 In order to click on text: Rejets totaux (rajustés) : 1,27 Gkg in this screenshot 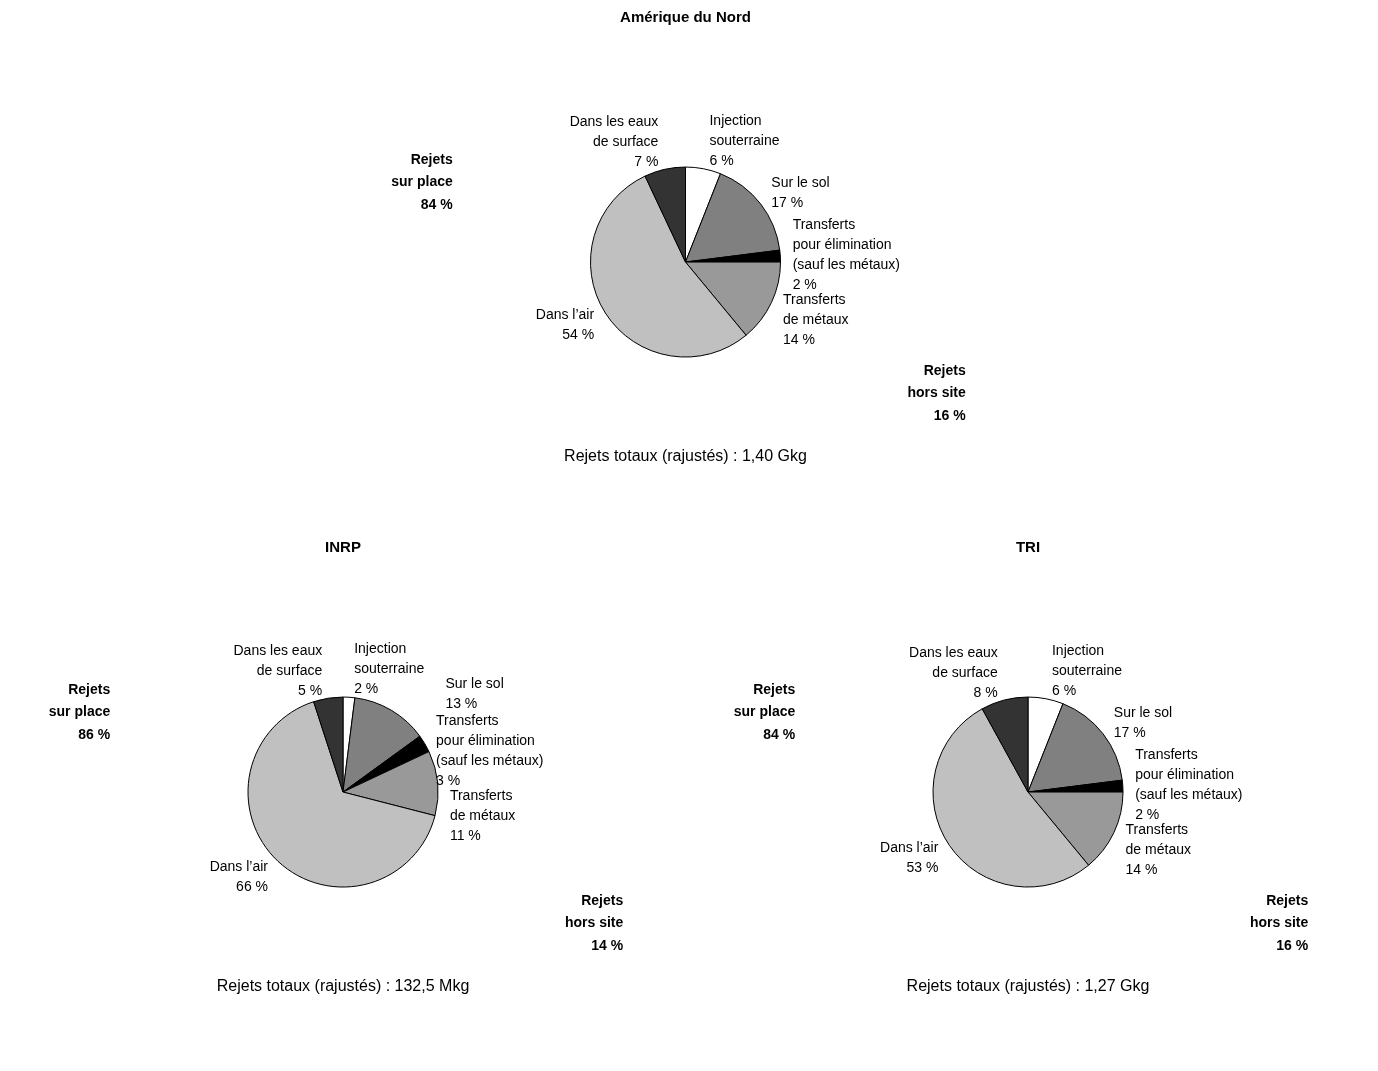, I will do `click(1028, 985)`.